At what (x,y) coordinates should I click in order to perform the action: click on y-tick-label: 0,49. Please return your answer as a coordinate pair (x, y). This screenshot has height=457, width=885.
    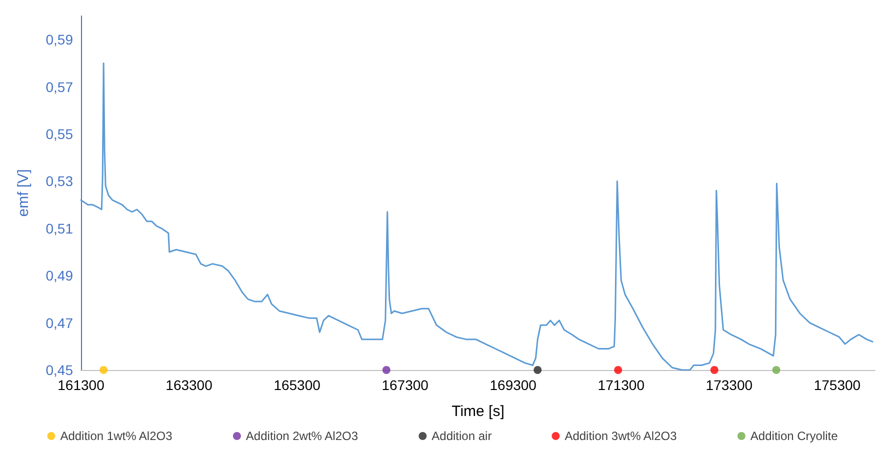
    Looking at the image, I should click on (60, 276).